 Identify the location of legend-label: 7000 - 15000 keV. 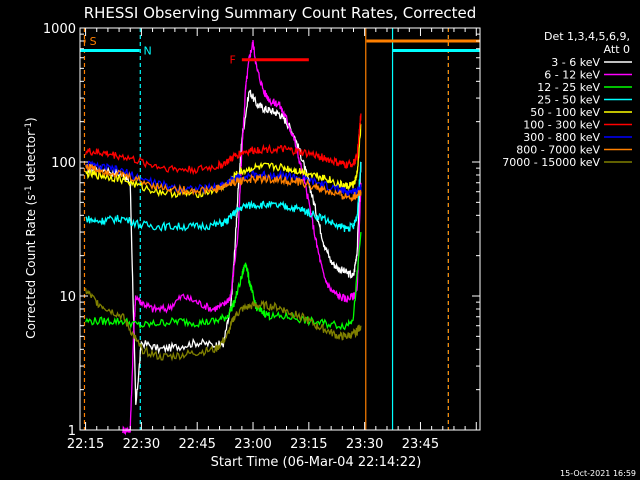
(551, 162).